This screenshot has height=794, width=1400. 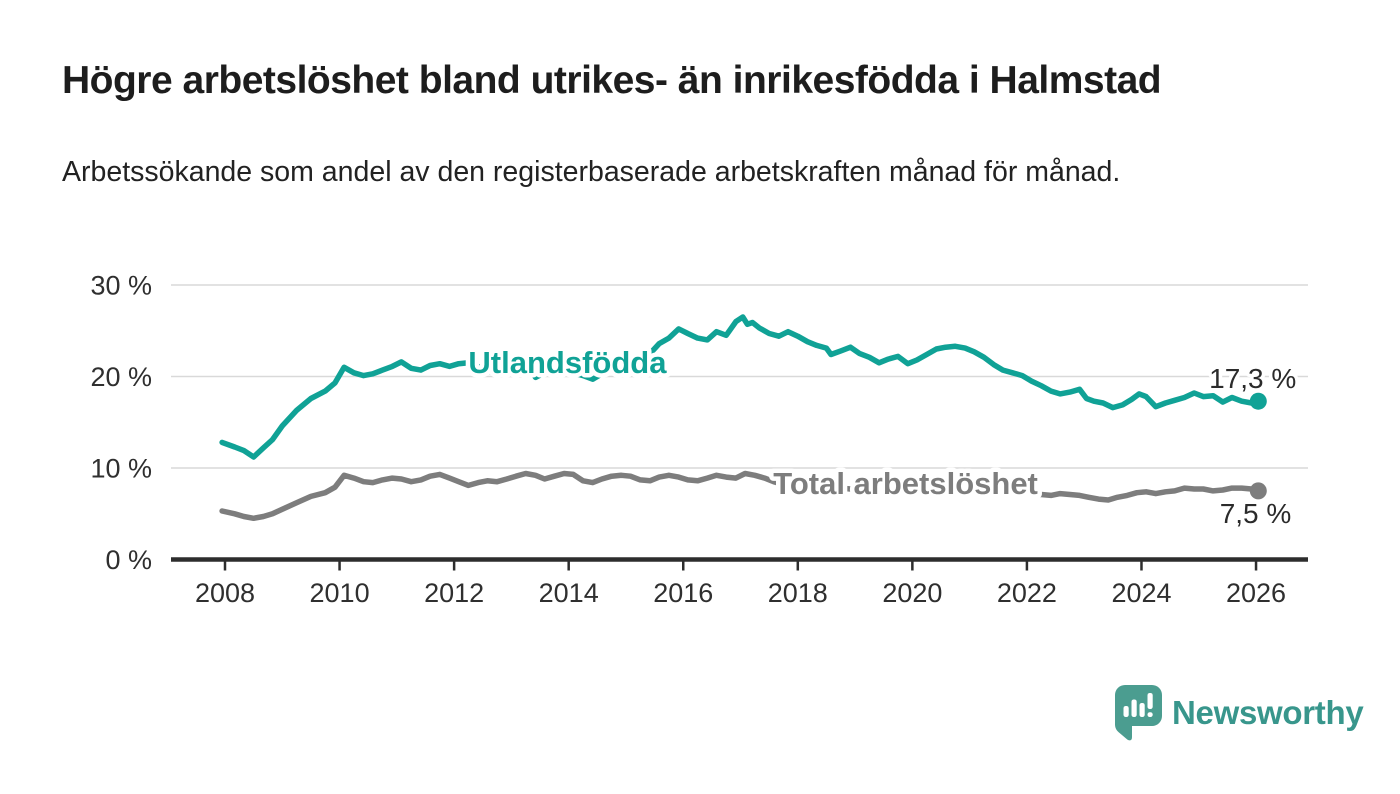 I want to click on speech-bubble-shape, so click(x=1138, y=713).